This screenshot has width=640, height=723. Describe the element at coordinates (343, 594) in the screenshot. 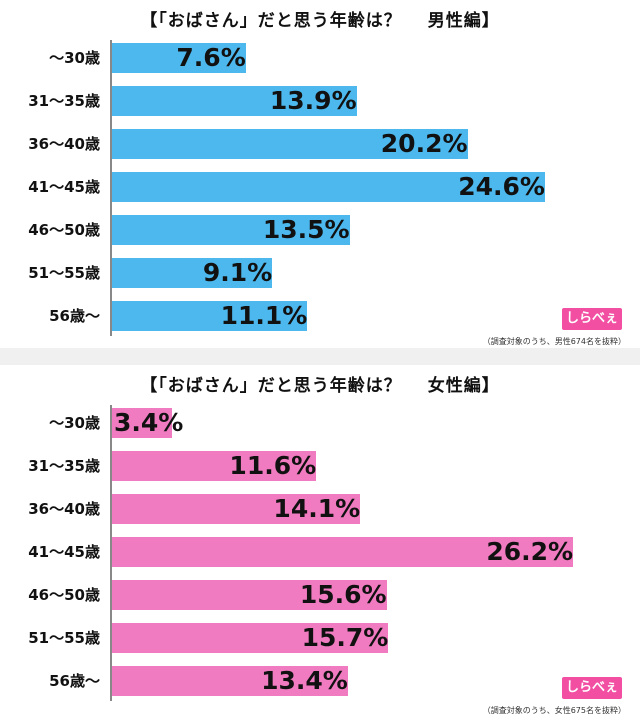

I see `value-label: 15.6%` at that location.